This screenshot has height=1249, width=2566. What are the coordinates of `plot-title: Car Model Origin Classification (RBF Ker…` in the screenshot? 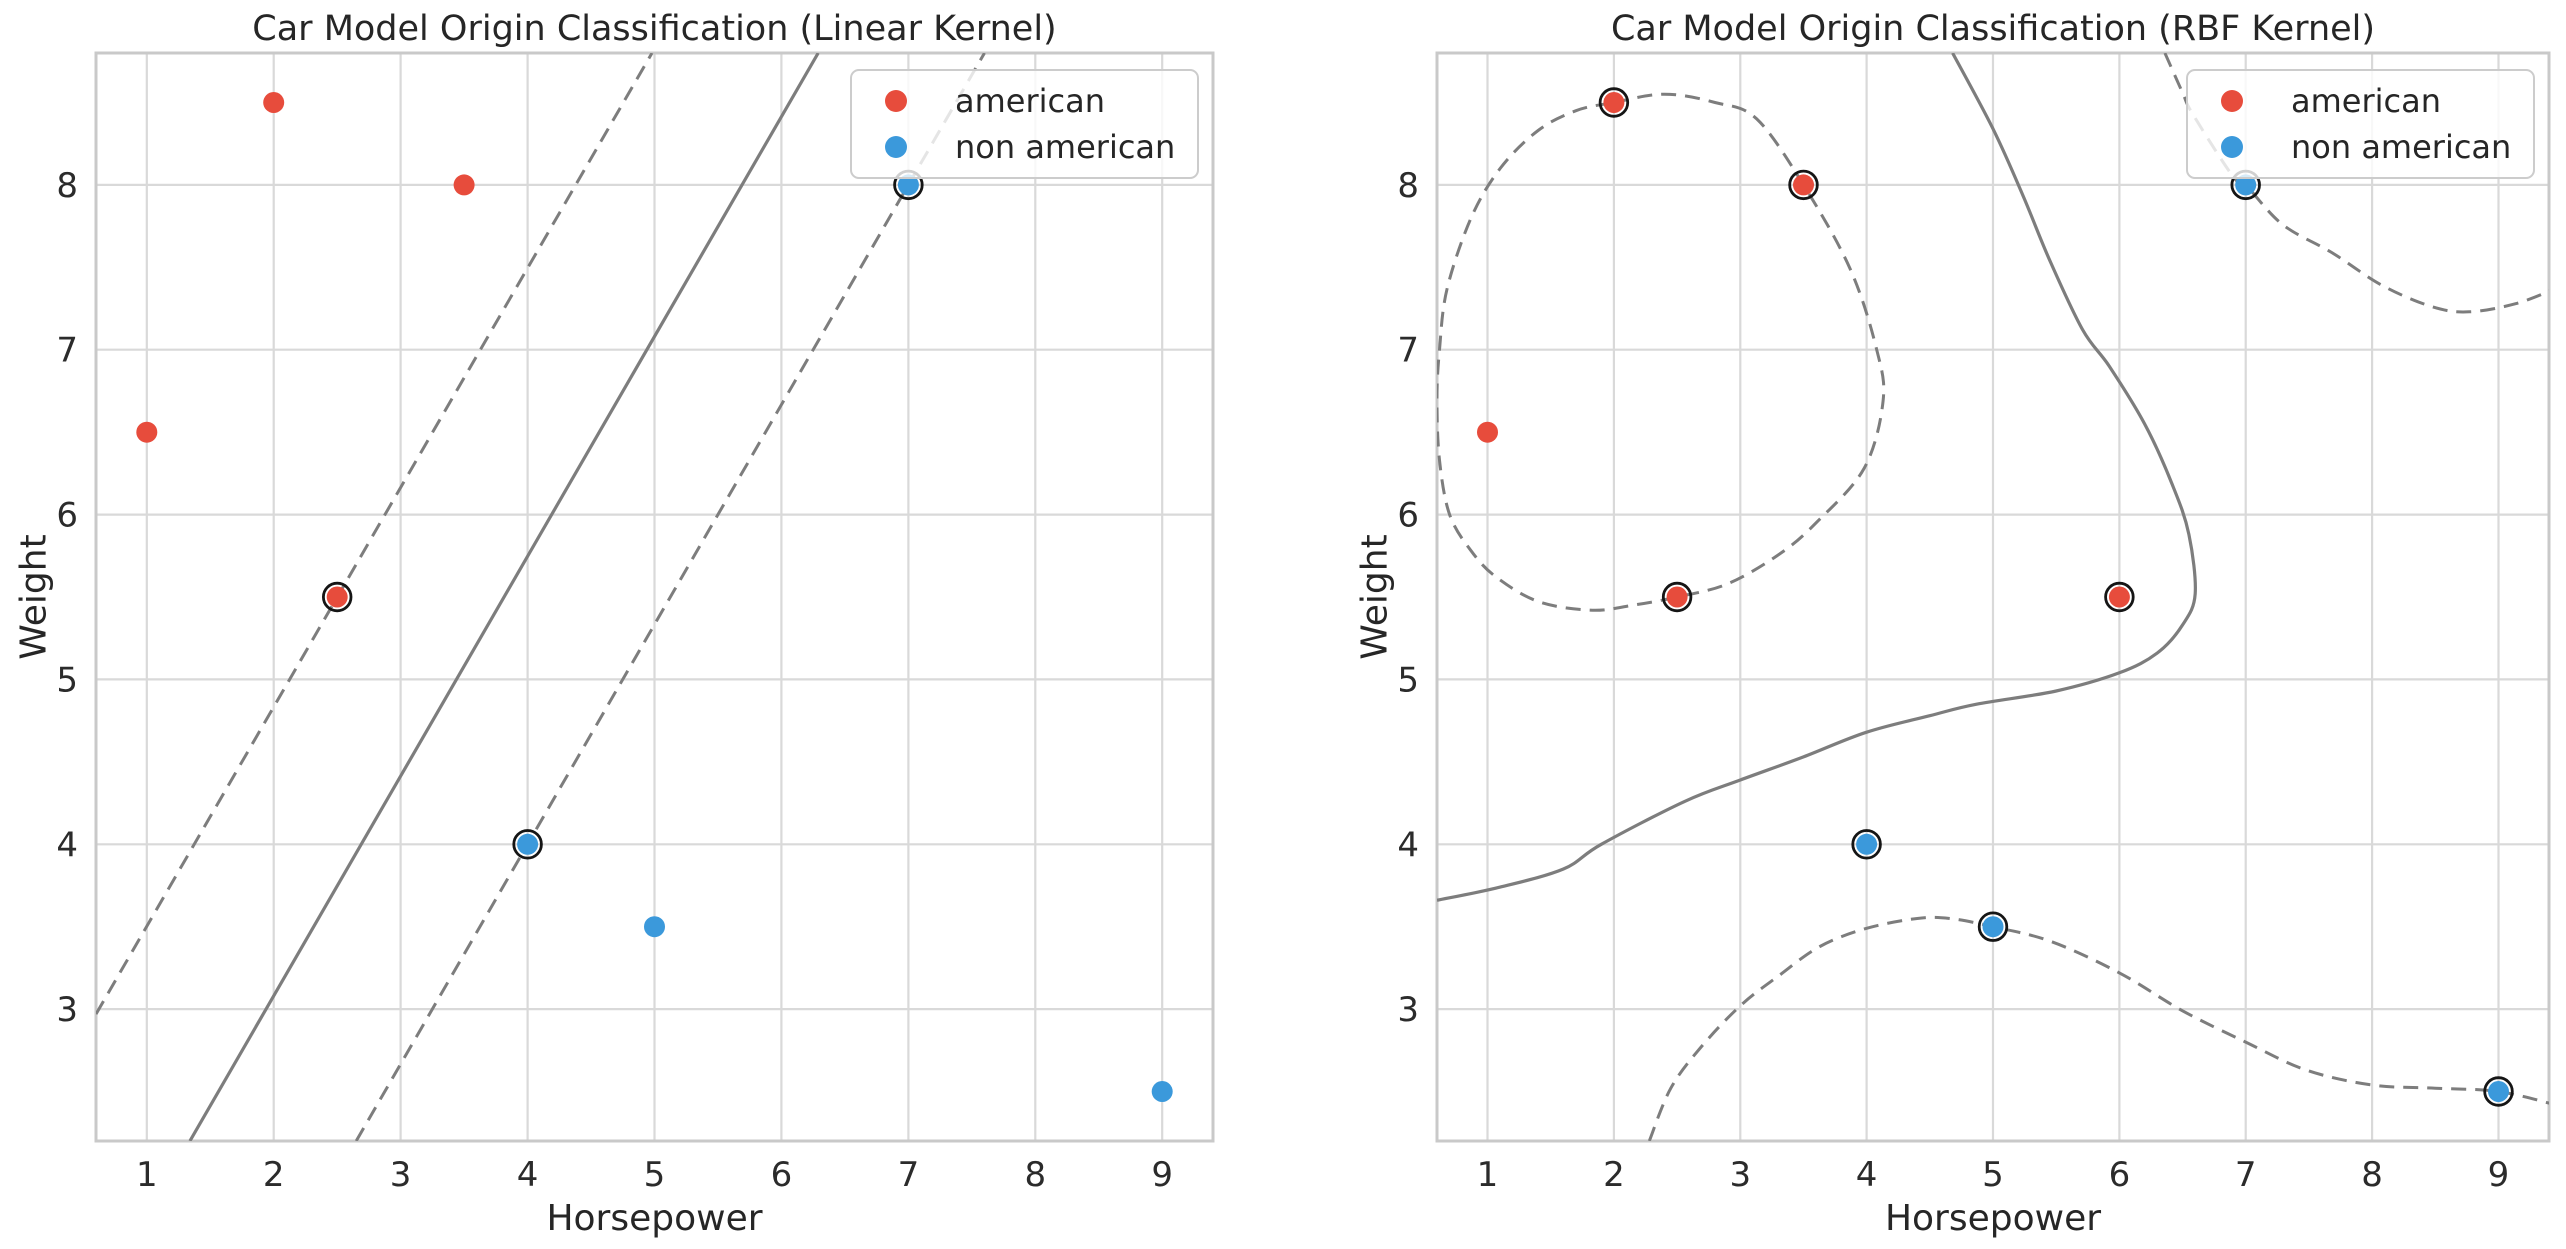 It's located at (1993, 29).